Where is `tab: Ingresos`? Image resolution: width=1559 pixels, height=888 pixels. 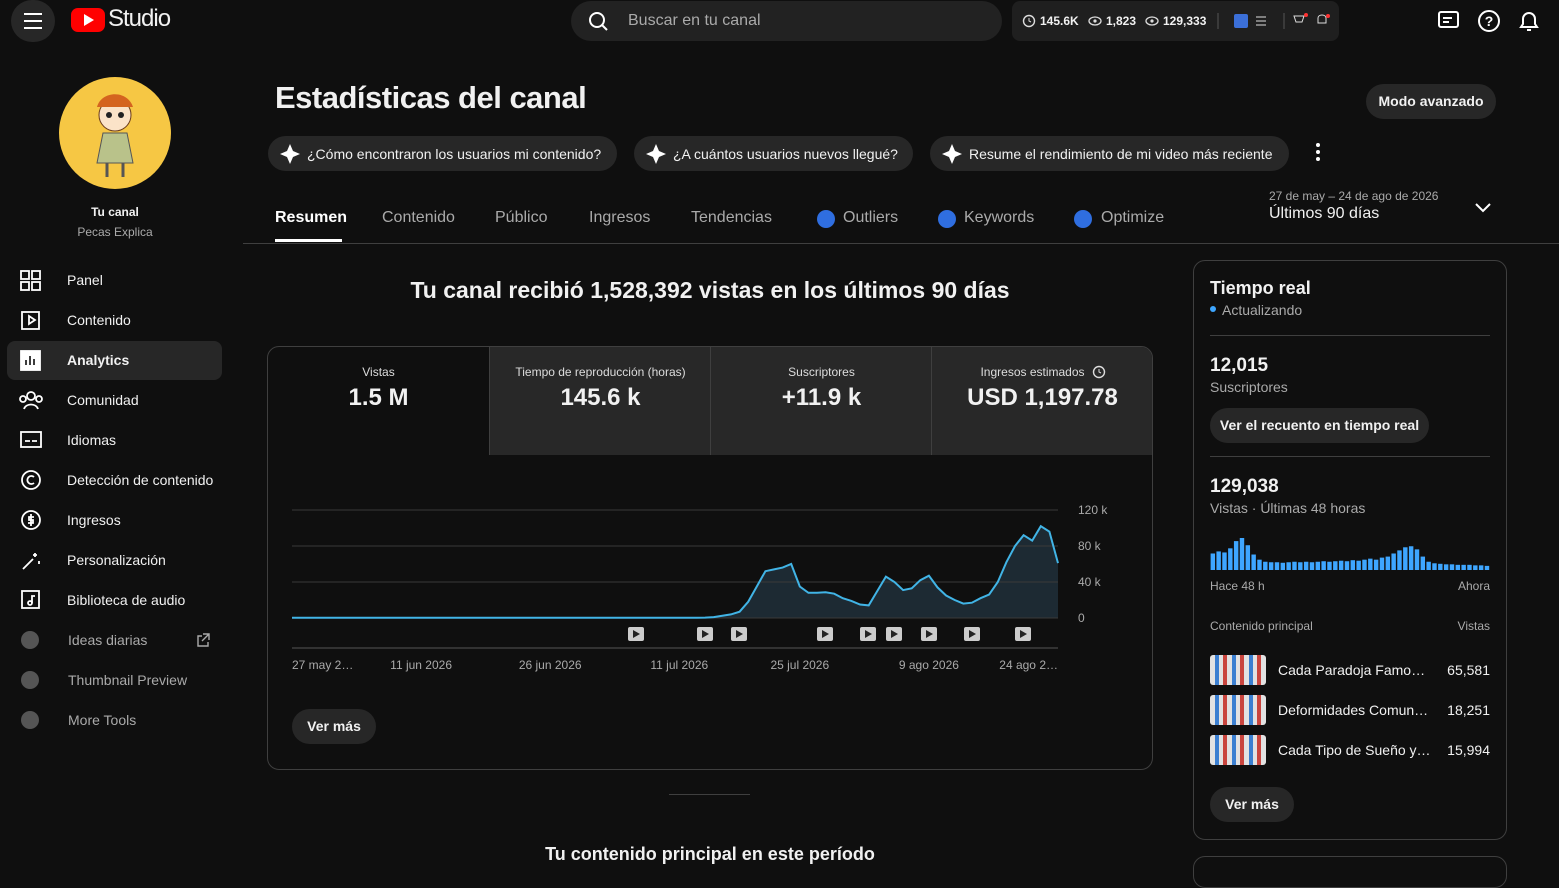 tab: Ingresos is located at coordinates (620, 217).